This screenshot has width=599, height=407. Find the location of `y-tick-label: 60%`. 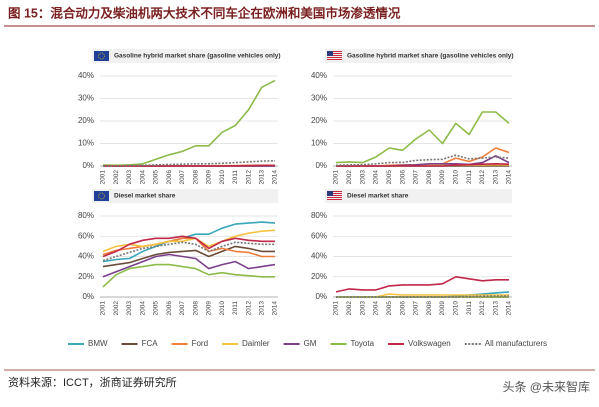

y-tick-label: 60% is located at coordinates (86, 235).